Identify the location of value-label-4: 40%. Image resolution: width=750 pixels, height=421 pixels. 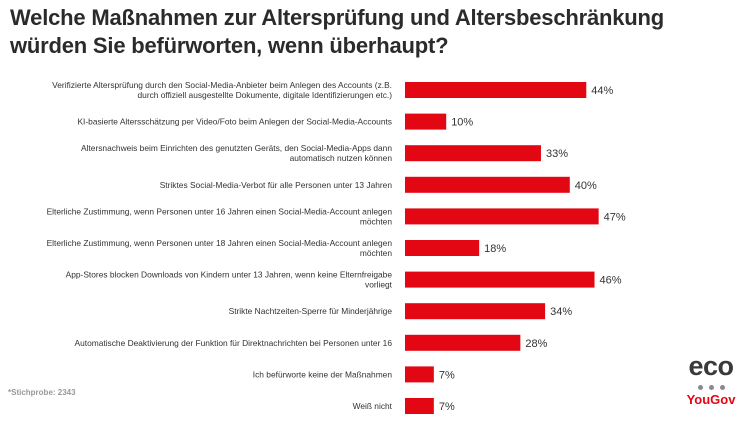
(586, 186).